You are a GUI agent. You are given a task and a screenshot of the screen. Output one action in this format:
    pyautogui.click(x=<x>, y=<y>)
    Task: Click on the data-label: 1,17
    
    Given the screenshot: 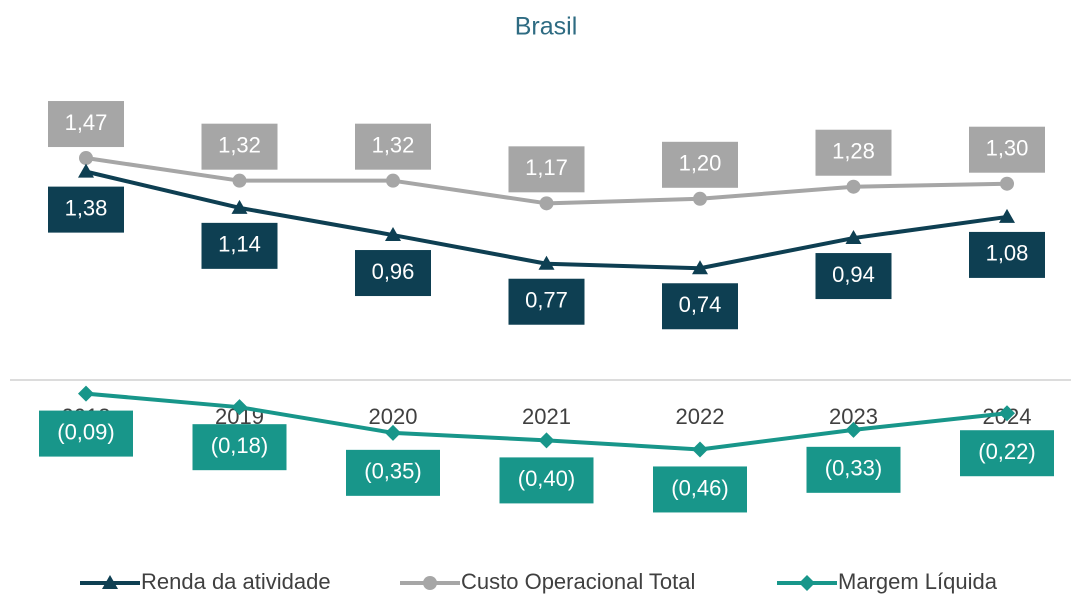 What is the action you would take?
    pyautogui.click(x=546, y=167)
    